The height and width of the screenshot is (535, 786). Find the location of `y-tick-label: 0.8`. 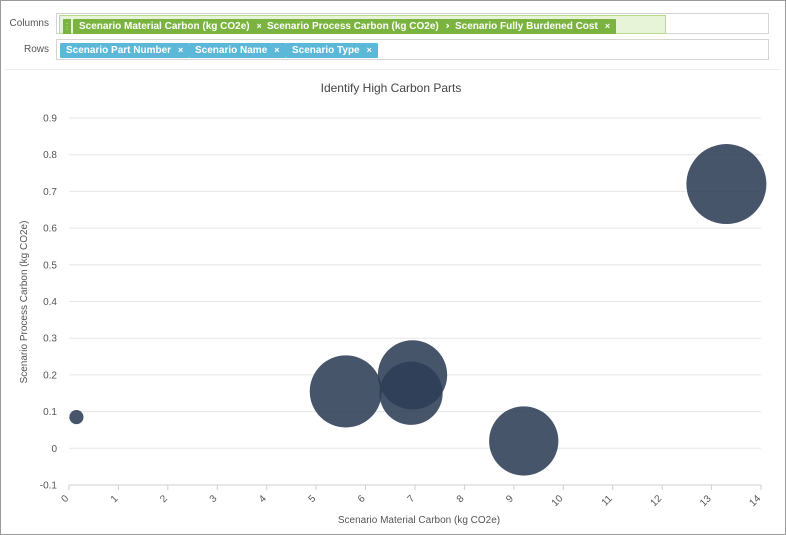

y-tick-label: 0.8 is located at coordinates (50, 155).